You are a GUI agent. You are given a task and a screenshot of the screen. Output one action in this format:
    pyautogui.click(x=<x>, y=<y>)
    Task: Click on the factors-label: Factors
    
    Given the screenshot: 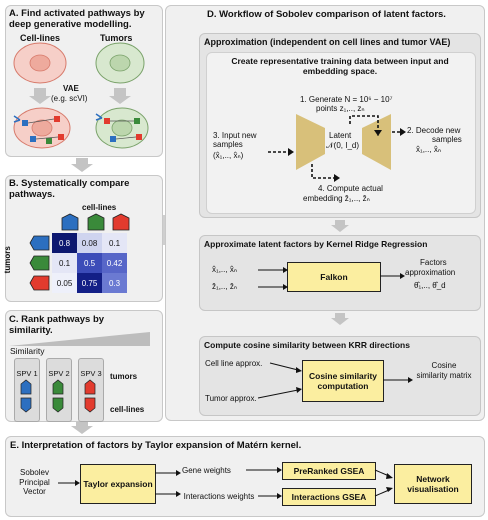 What is the action you would take?
    pyautogui.click(x=433, y=262)
    